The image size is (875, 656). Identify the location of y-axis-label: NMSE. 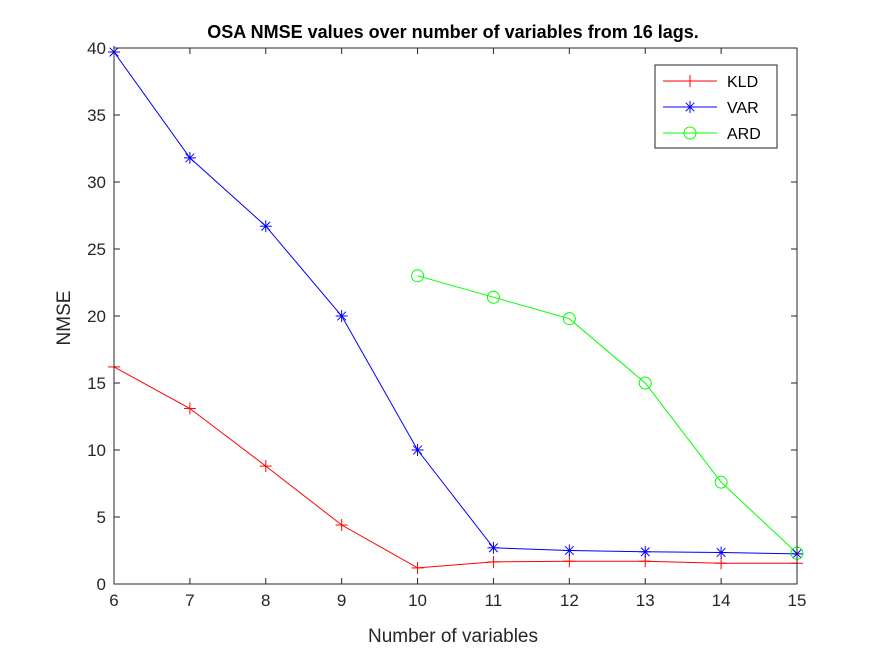
(64, 318).